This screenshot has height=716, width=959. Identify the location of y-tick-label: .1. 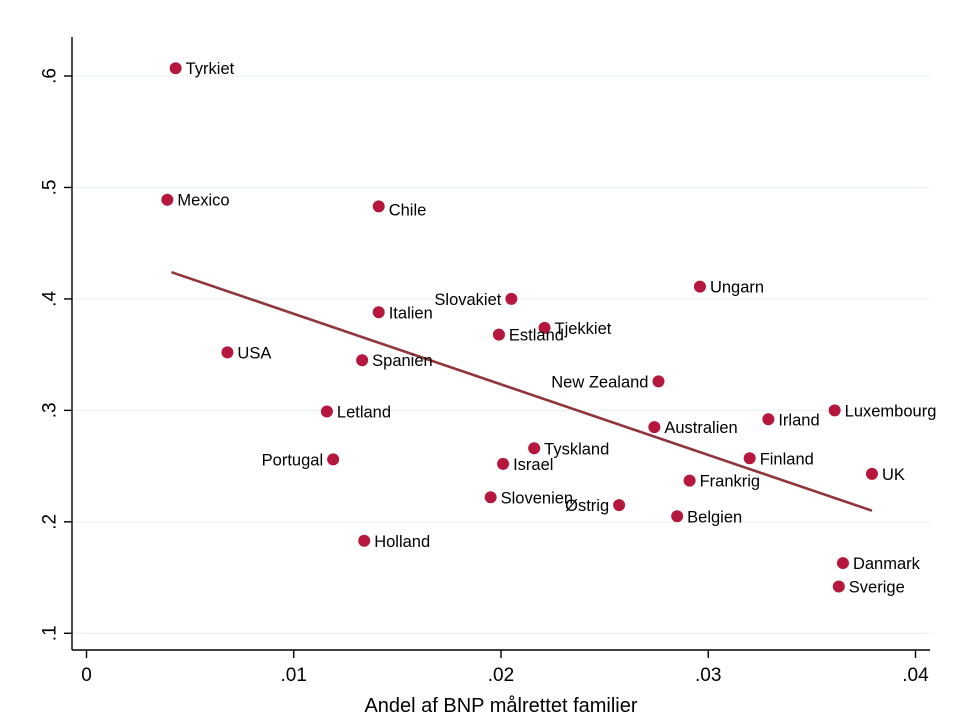
(50, 633).